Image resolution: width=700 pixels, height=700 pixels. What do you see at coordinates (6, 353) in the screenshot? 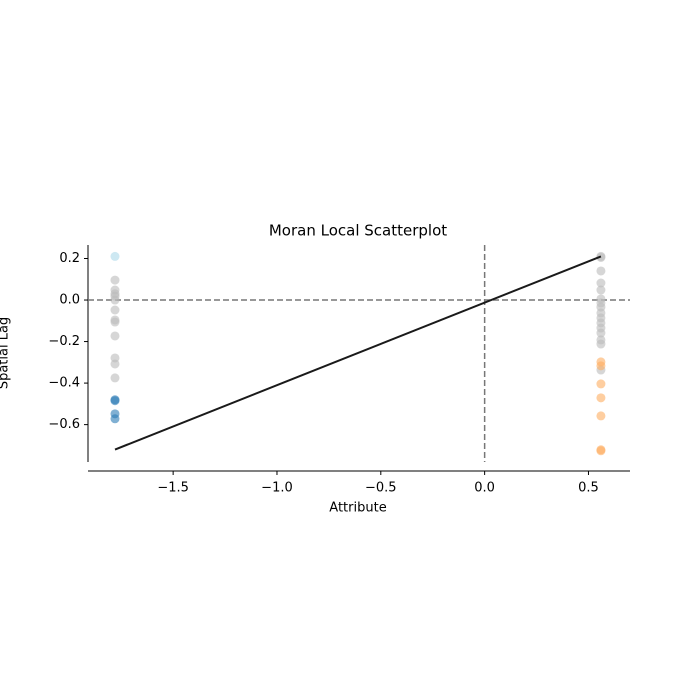
I see `y-axis-label: Spatial Lag` at bounding box center [6, 353].